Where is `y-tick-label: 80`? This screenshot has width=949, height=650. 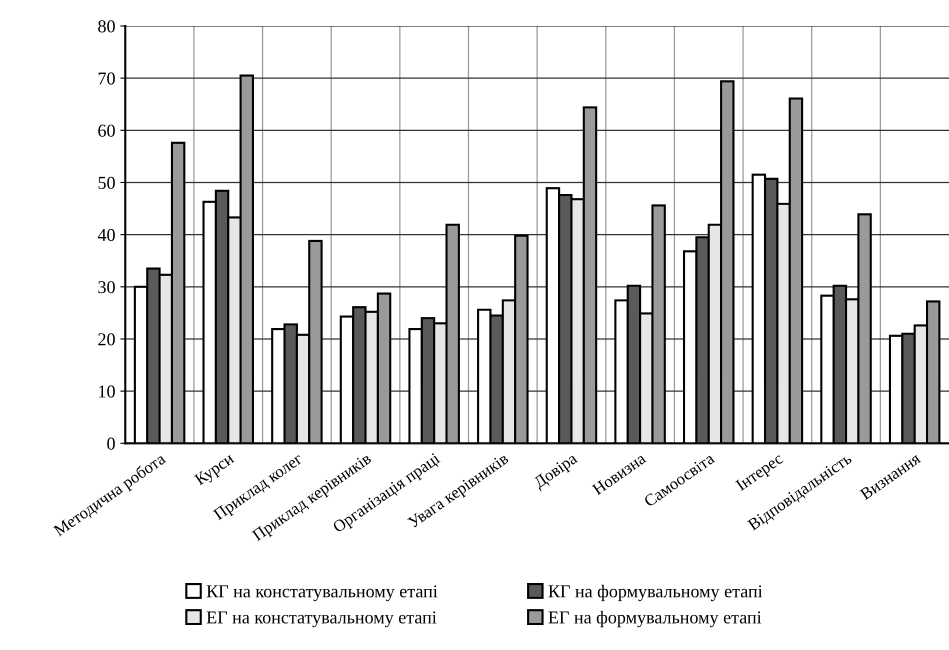
y-tick-label: 80 is located at coordinates (106, 26).